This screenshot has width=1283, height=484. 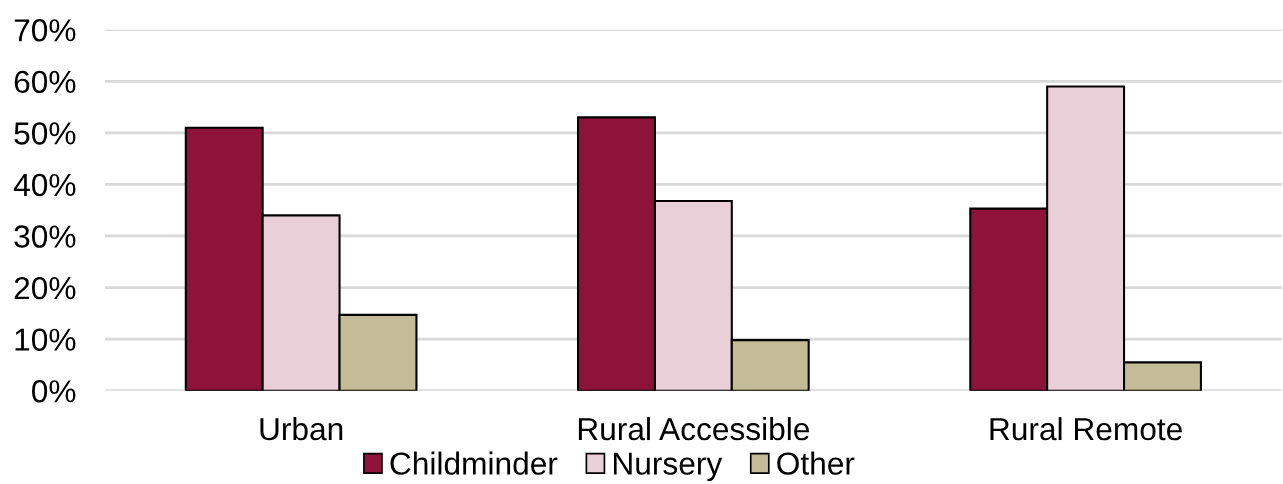 I want to click on legend-label: Childminder, so click(x=474, y=463).